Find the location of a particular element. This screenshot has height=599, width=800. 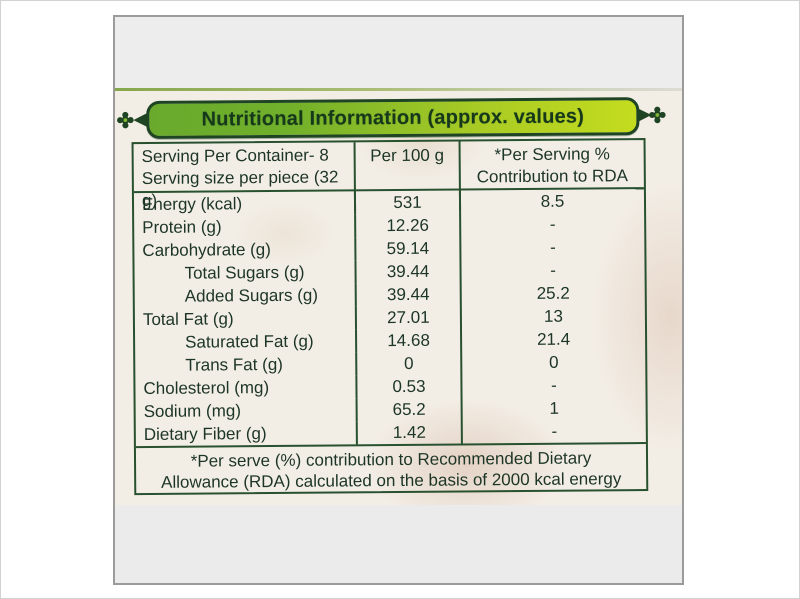

rda-value: 25.2 is located at coordinates (552, 293).